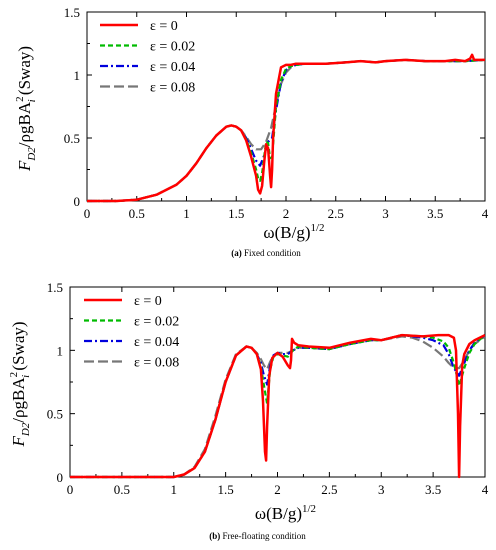 This screenshot has width=496, height=550. I want to click on chart2-xtick-label: 3, so click(381, 489).